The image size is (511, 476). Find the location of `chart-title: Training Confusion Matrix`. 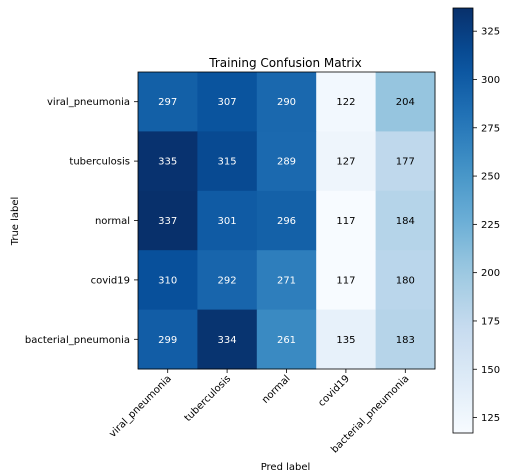

chart-title: Training Confusion Matrix is located at coordinates (284, 63).